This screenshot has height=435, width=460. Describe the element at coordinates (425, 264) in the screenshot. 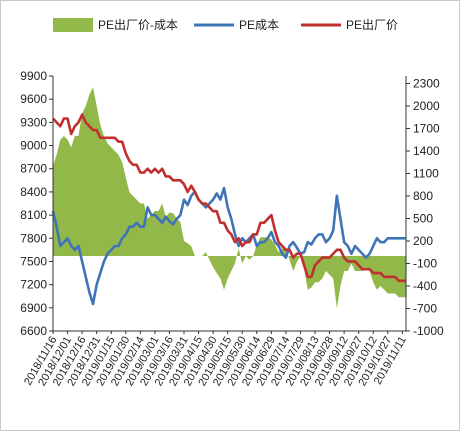

I see `right-tick-label: -100` at that location.